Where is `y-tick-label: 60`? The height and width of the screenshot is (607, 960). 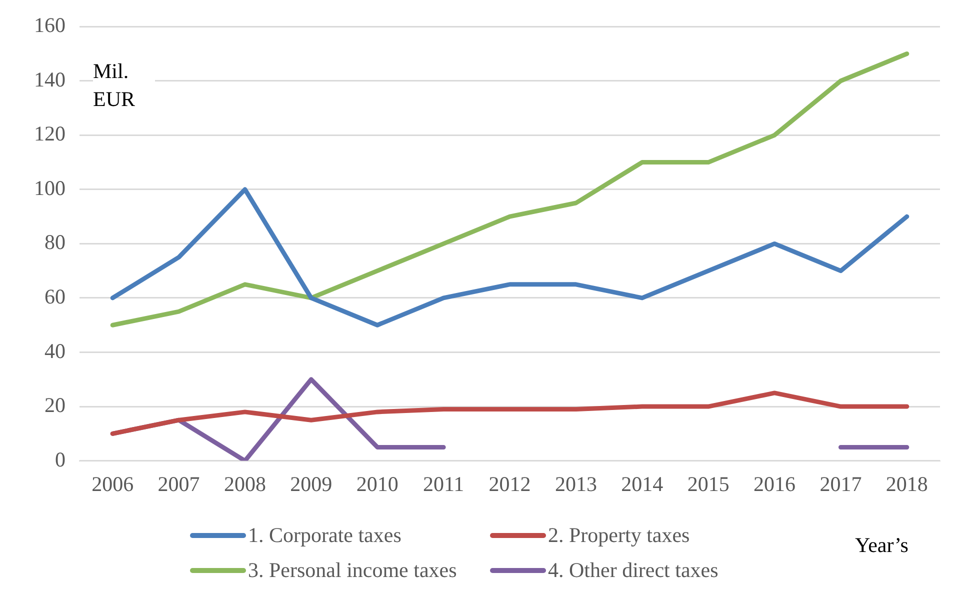
y-tick-label: 60 is located at coordinates (55, 296).